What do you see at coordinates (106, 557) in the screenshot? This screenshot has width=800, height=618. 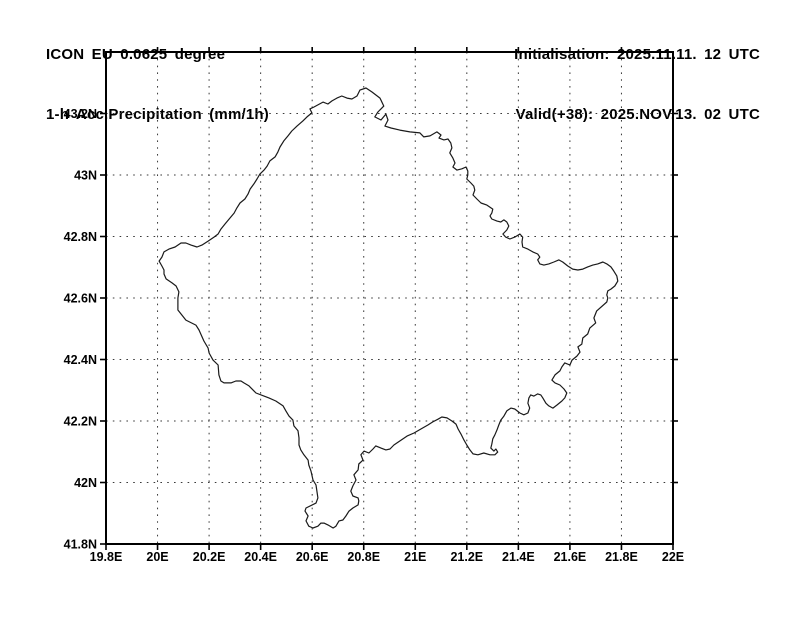 I see `x-tick-label: 19.8E` at bounding box center [106, 557].